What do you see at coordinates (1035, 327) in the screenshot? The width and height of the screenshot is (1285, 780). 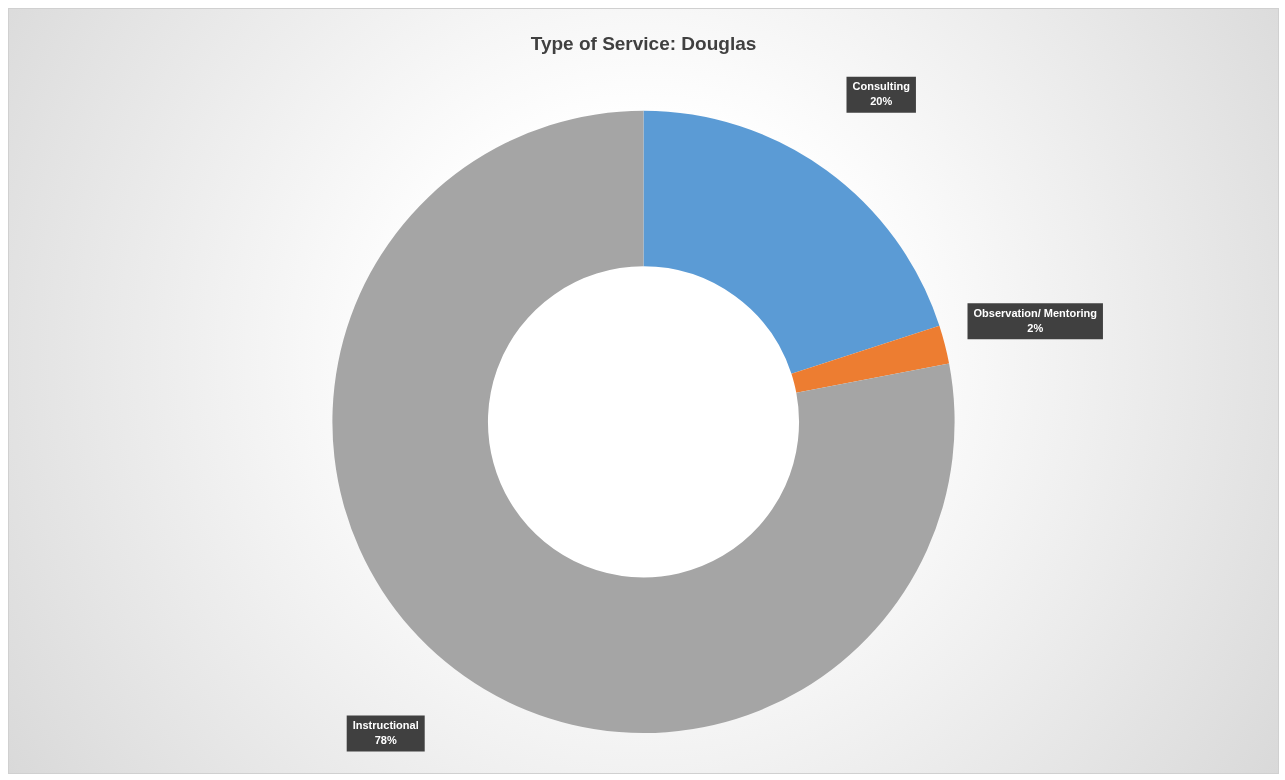 I see `data-label: 2%` at bounding box center [1035, 327].